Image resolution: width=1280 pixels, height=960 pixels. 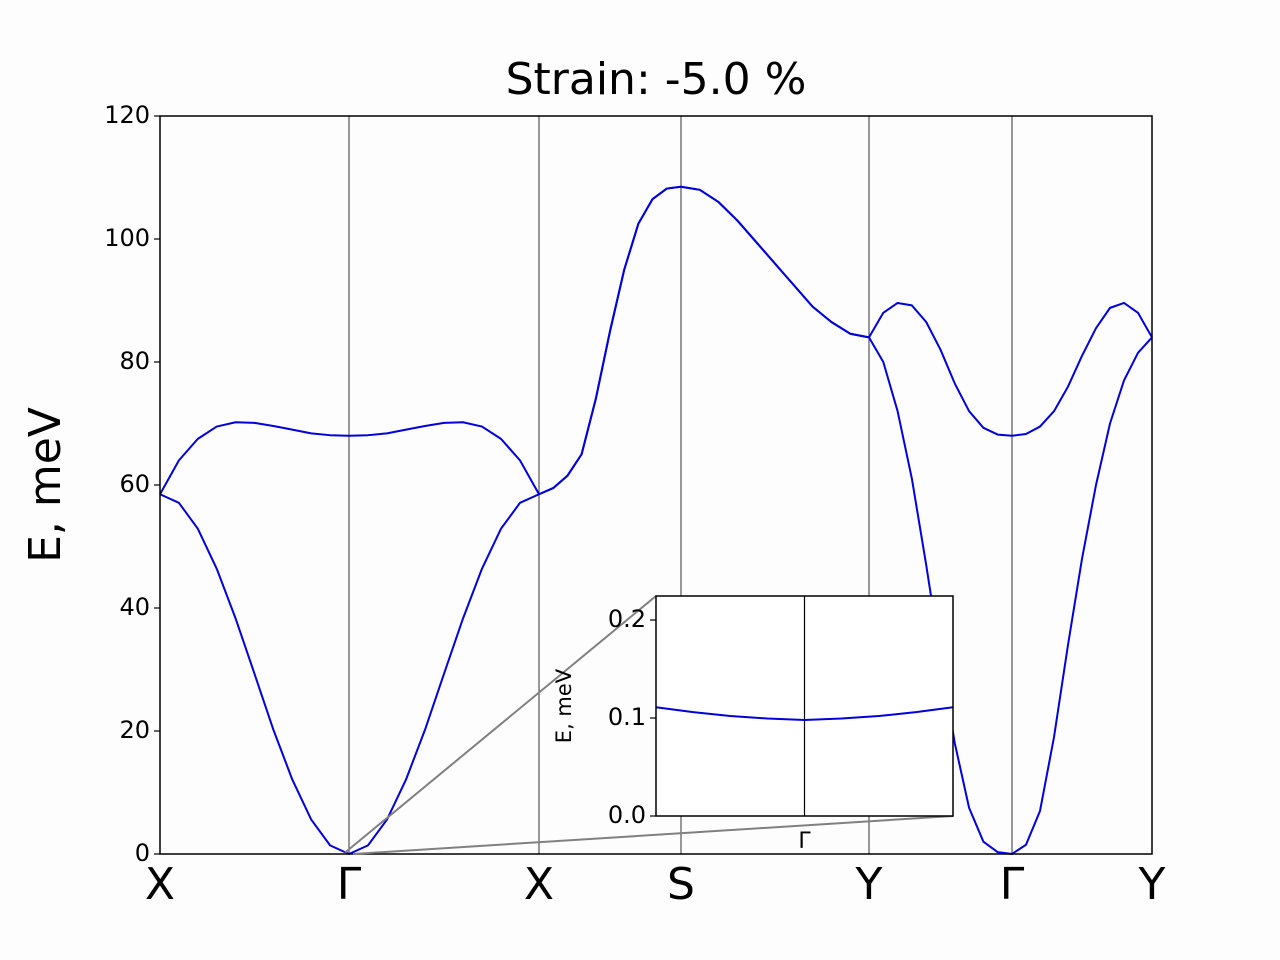 I want to click on y-tick-label: 60, so click(x=134, y=484).